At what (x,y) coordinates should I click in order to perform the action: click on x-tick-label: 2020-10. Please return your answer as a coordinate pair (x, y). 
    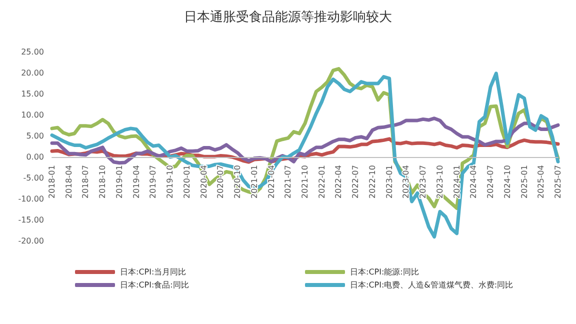
    Looking at the image, I should click on (237, 181).